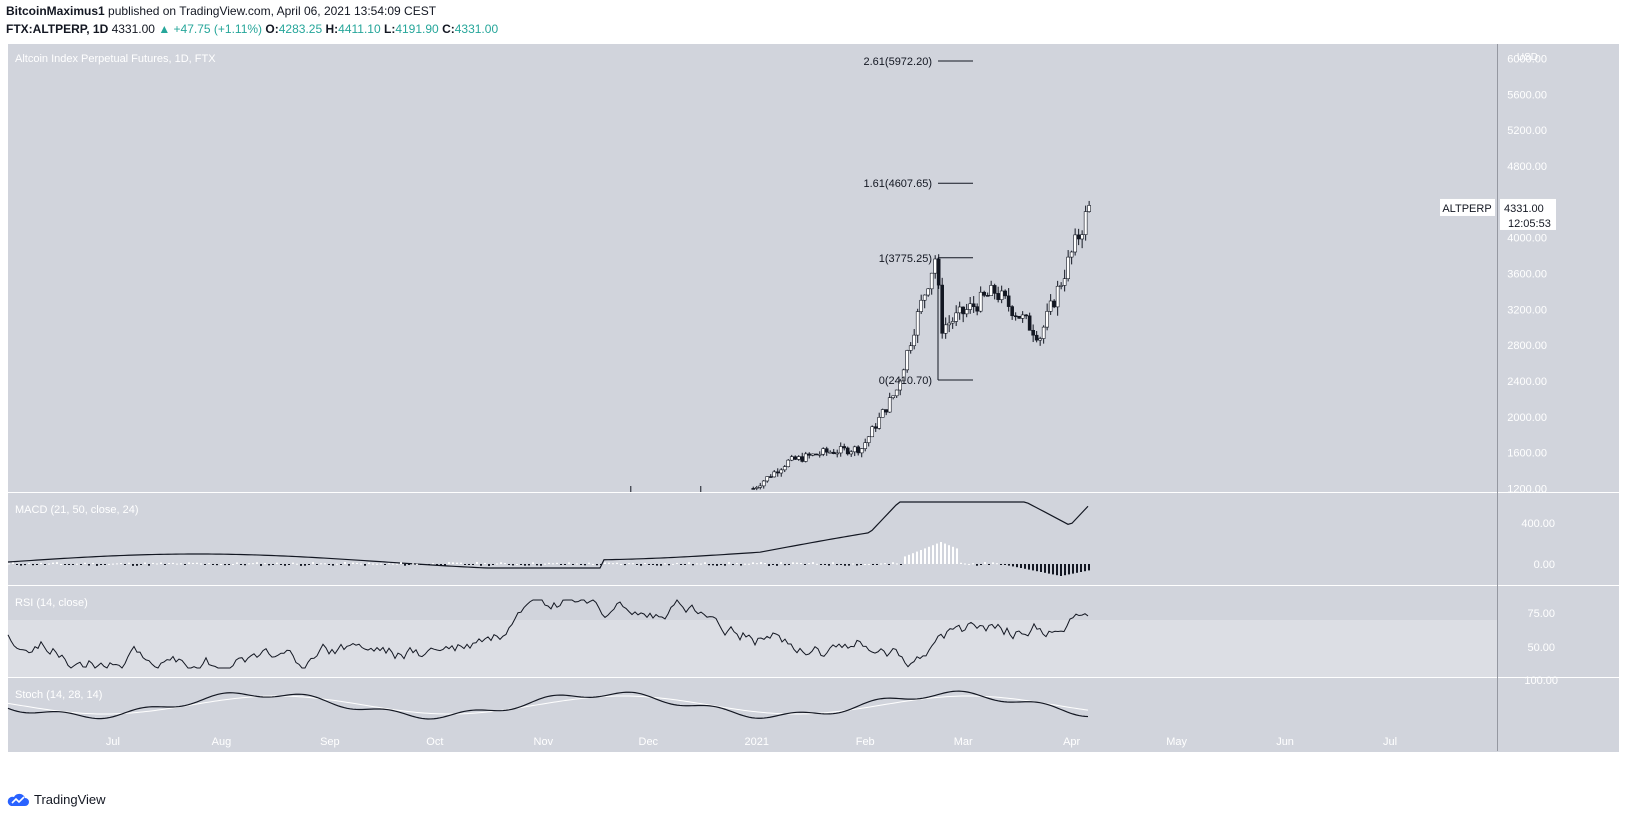  I want to click on high-label: H:, so click(332, 29).